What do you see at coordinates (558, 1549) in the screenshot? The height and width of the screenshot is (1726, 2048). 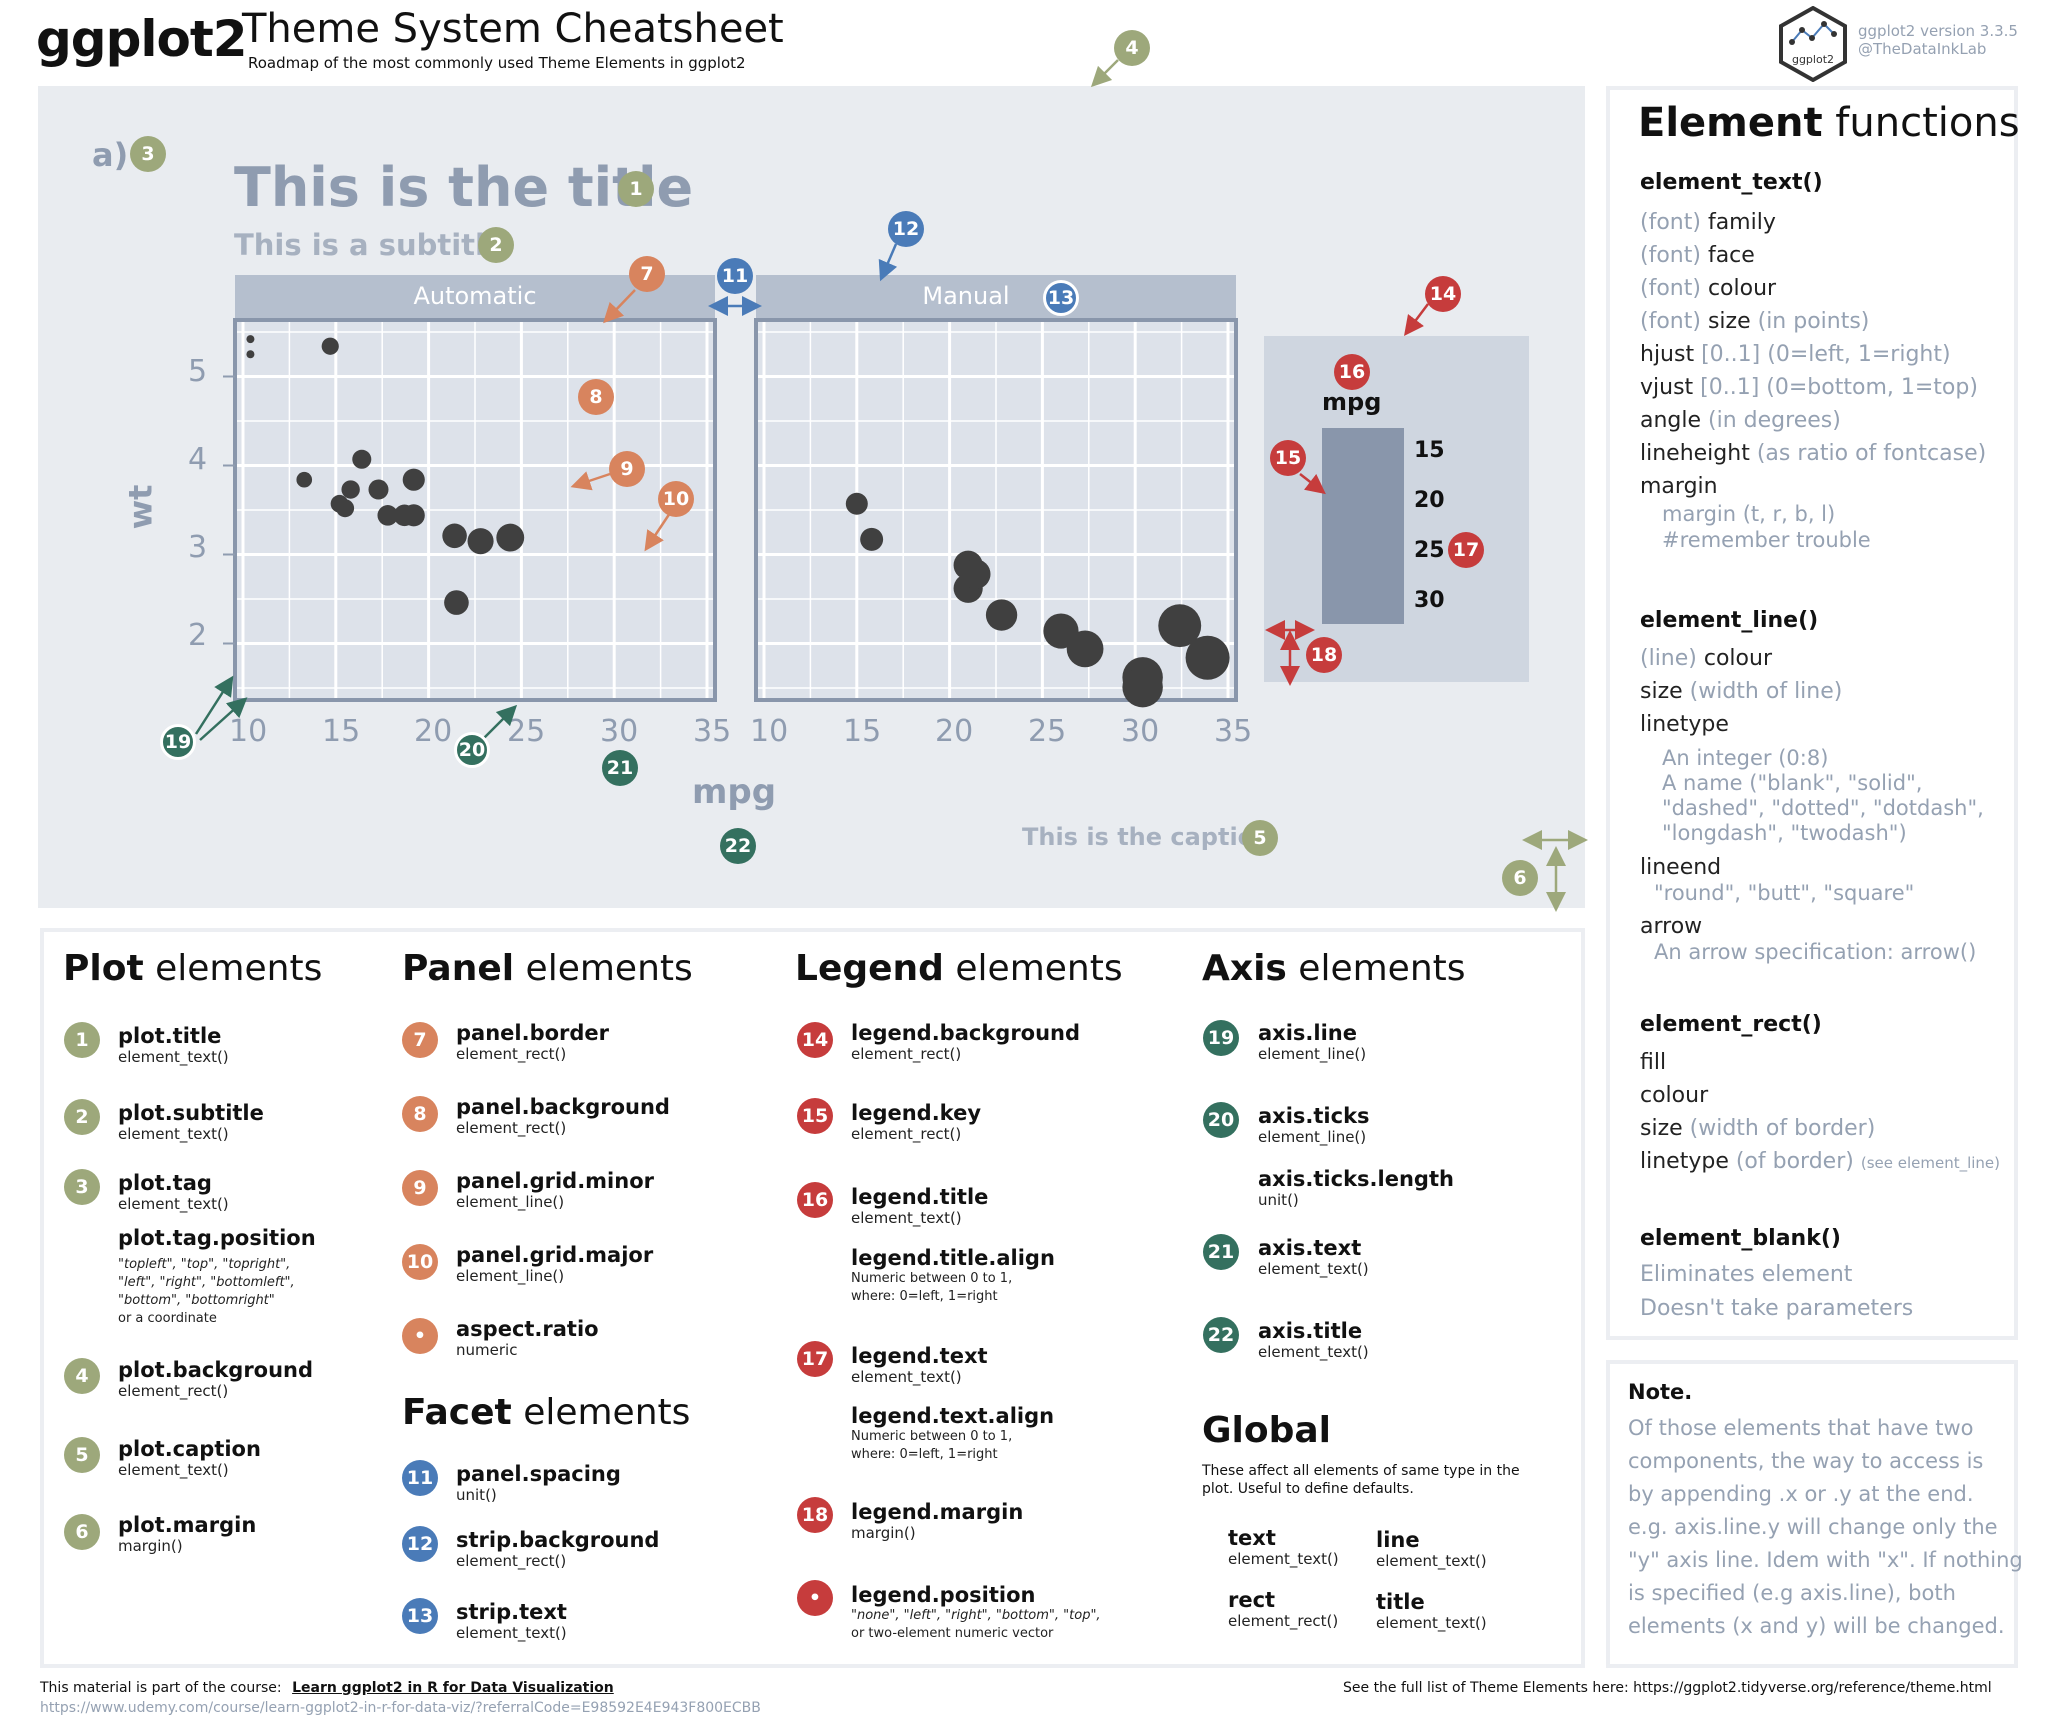 I see `strip-background-item: strip.background element_rect()` at bounding box center [558, 1549].